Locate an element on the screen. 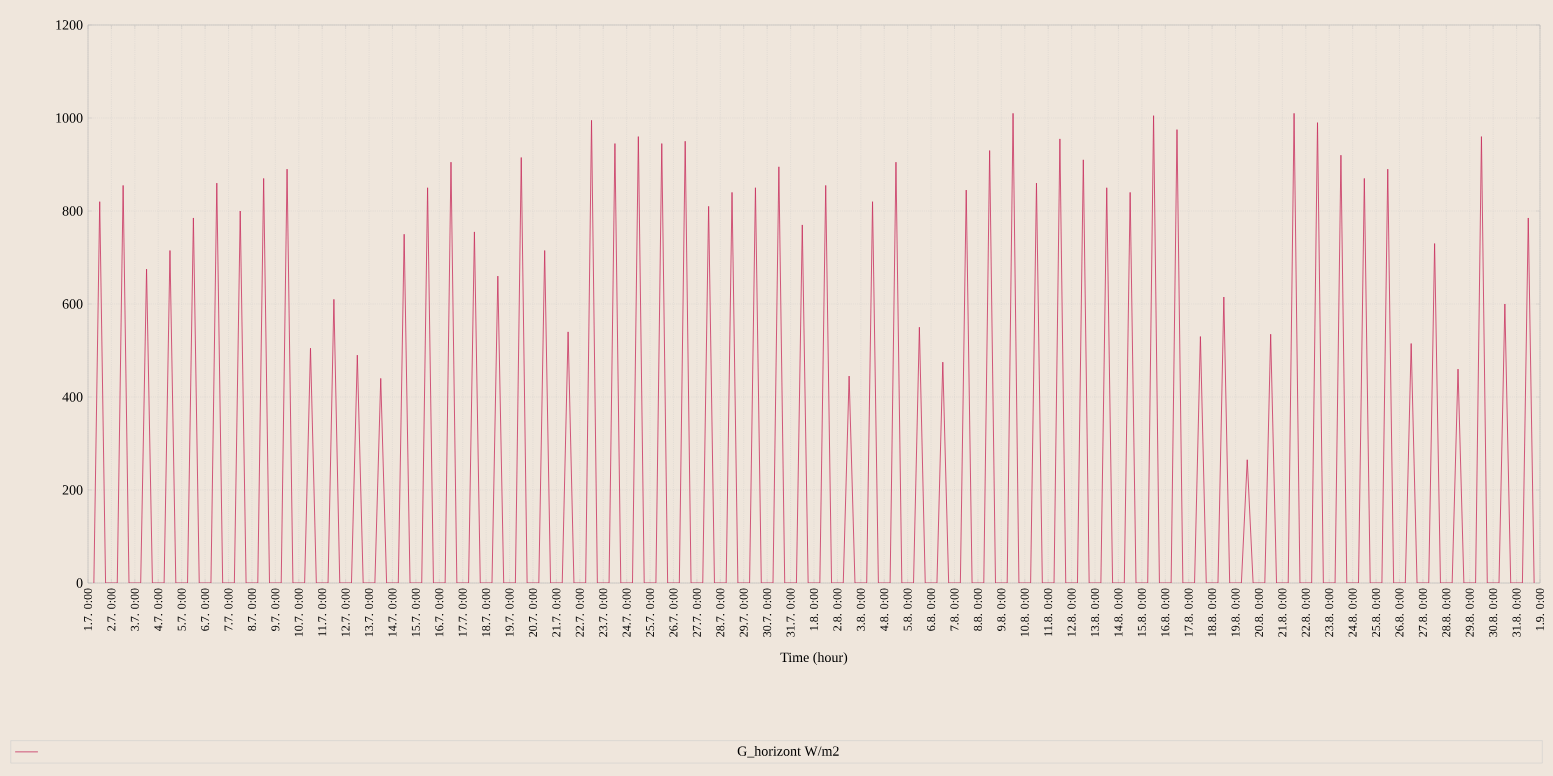 The image size is (1553, 776). x-tick-label: 22.8. 0:00 is located at coordinates (1305, 612).